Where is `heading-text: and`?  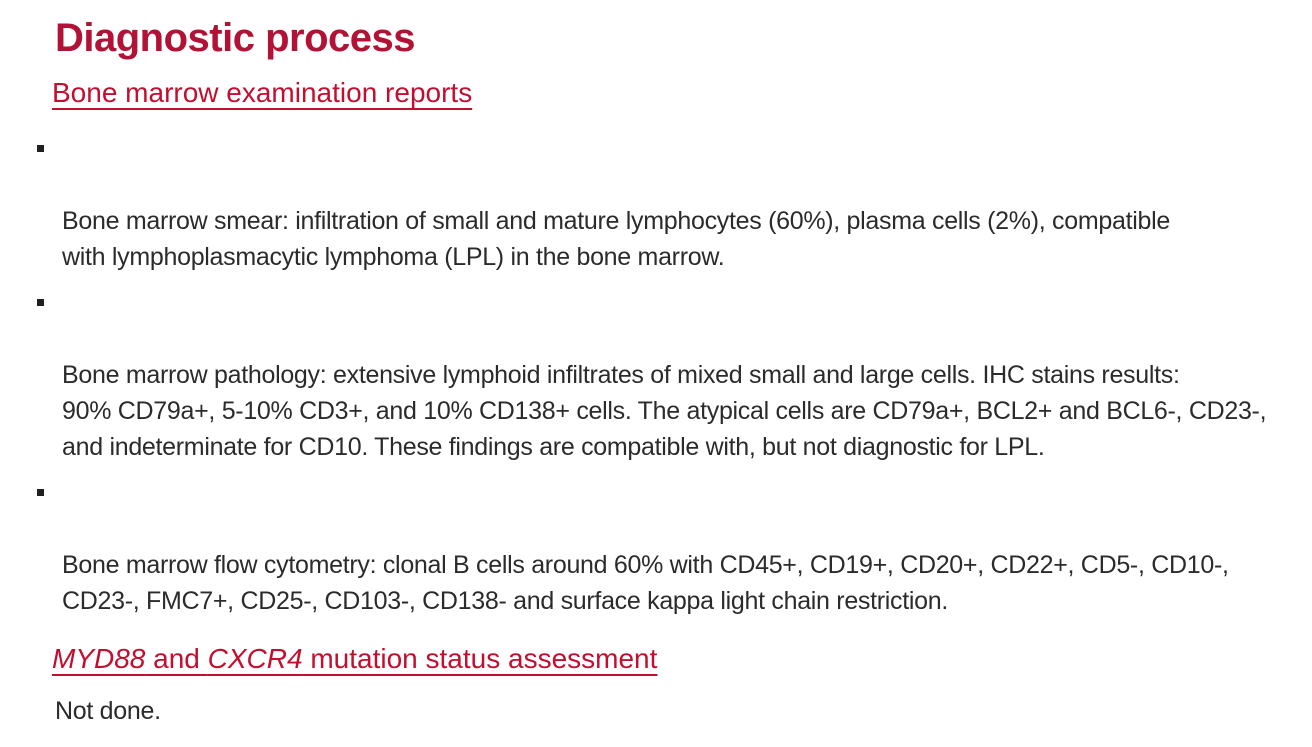
heading-text: and is located at coordinates (176, 658).